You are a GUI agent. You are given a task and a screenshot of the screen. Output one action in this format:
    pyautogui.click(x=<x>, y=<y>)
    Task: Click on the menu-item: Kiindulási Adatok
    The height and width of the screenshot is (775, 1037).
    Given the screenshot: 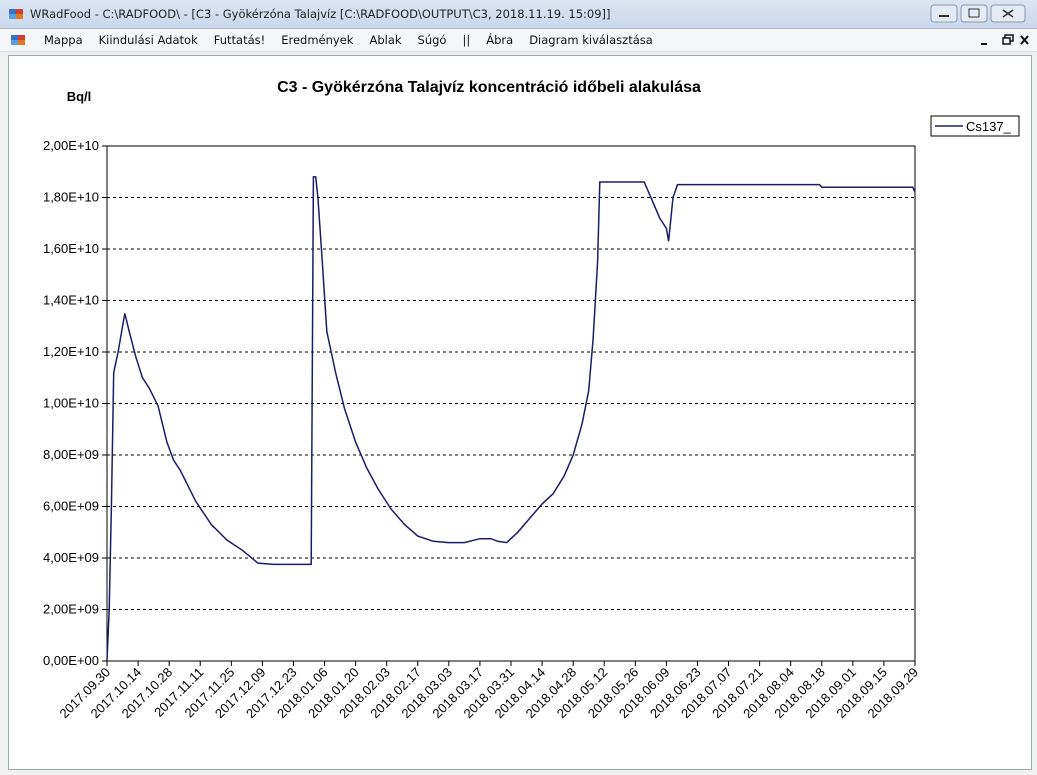 What is the action you would take?
    pyautogui.click(x=148, y=40)
    